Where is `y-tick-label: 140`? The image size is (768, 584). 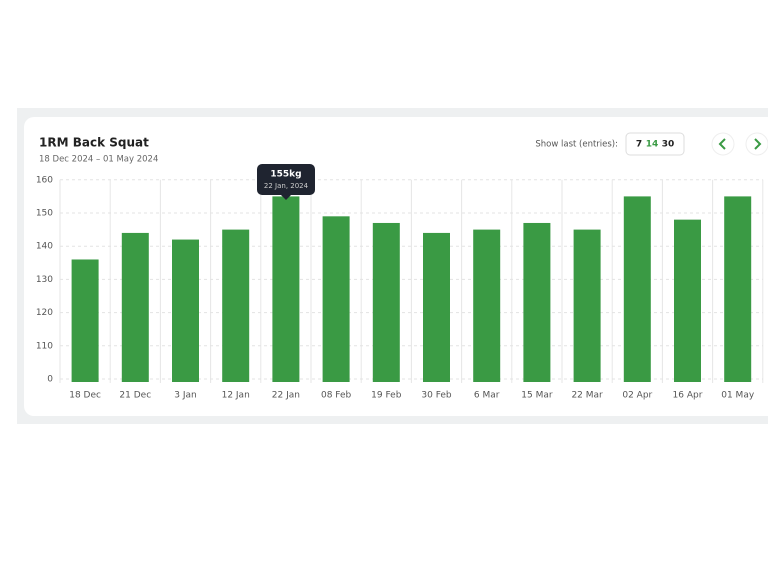
y-tick-label: 140 is located at coordinates (44, 247).